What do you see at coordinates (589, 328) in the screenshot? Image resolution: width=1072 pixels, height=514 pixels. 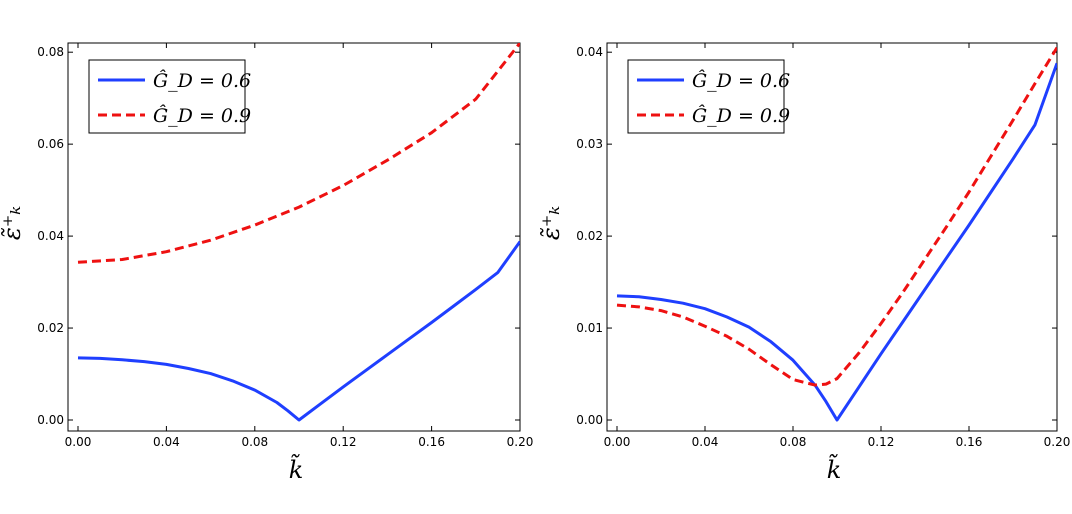 I see `y-tick-label: 0.01` at bounding box center [589, 328].